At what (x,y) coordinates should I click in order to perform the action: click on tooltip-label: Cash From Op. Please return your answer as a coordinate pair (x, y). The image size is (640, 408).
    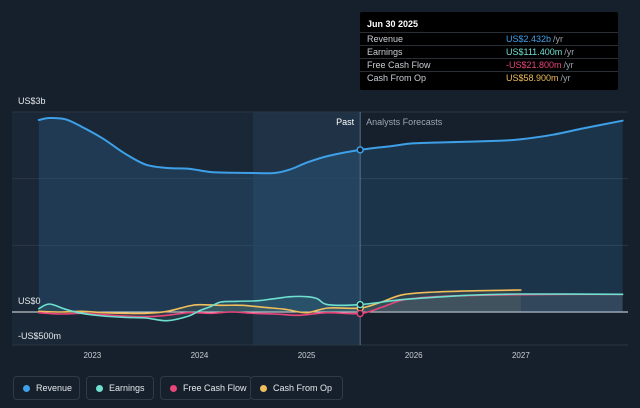
    Looking at the image, I should click on (397, 78).